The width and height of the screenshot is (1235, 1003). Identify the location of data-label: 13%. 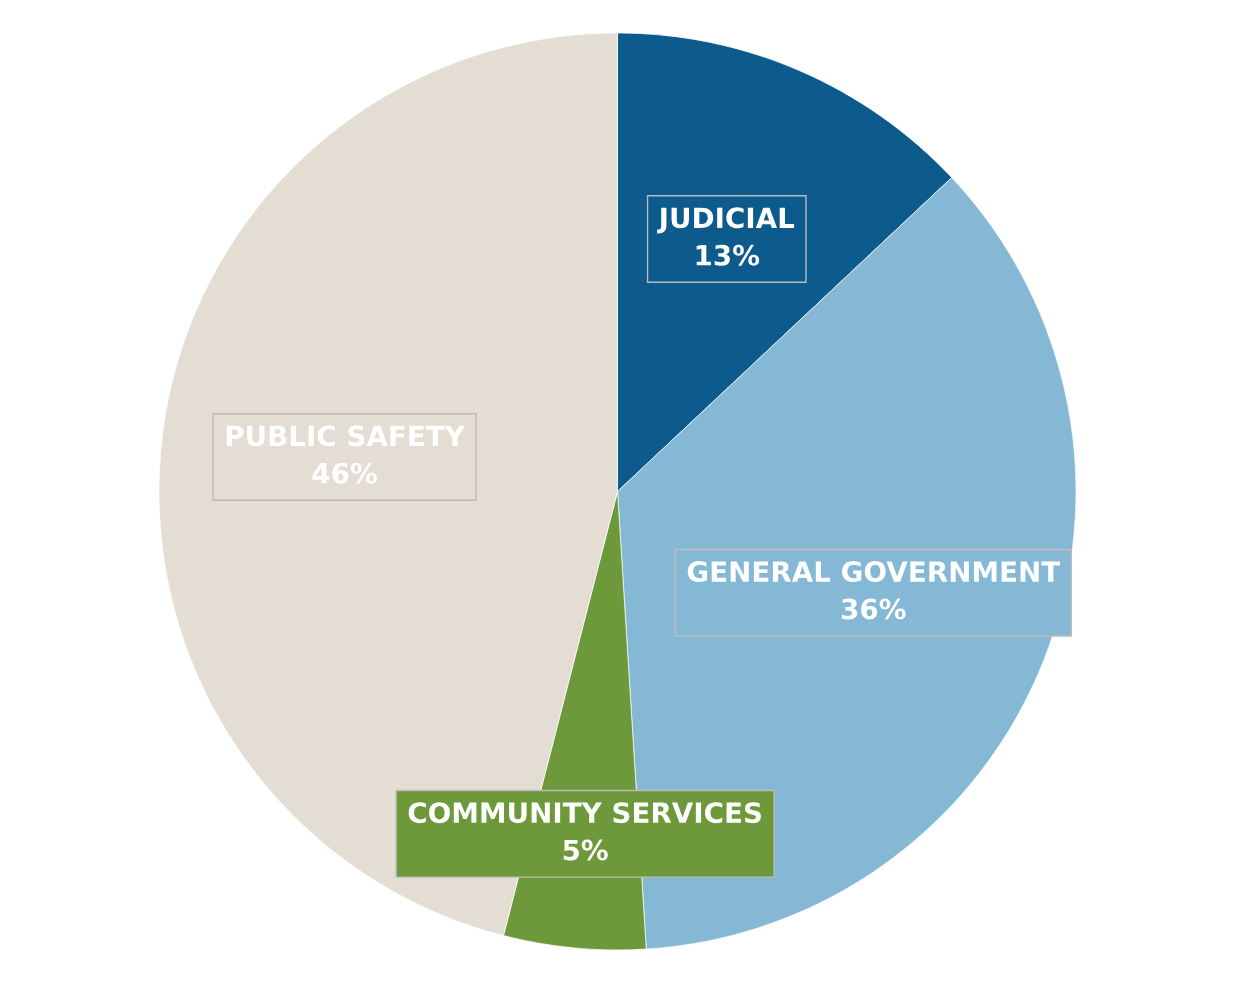
(728, 255).